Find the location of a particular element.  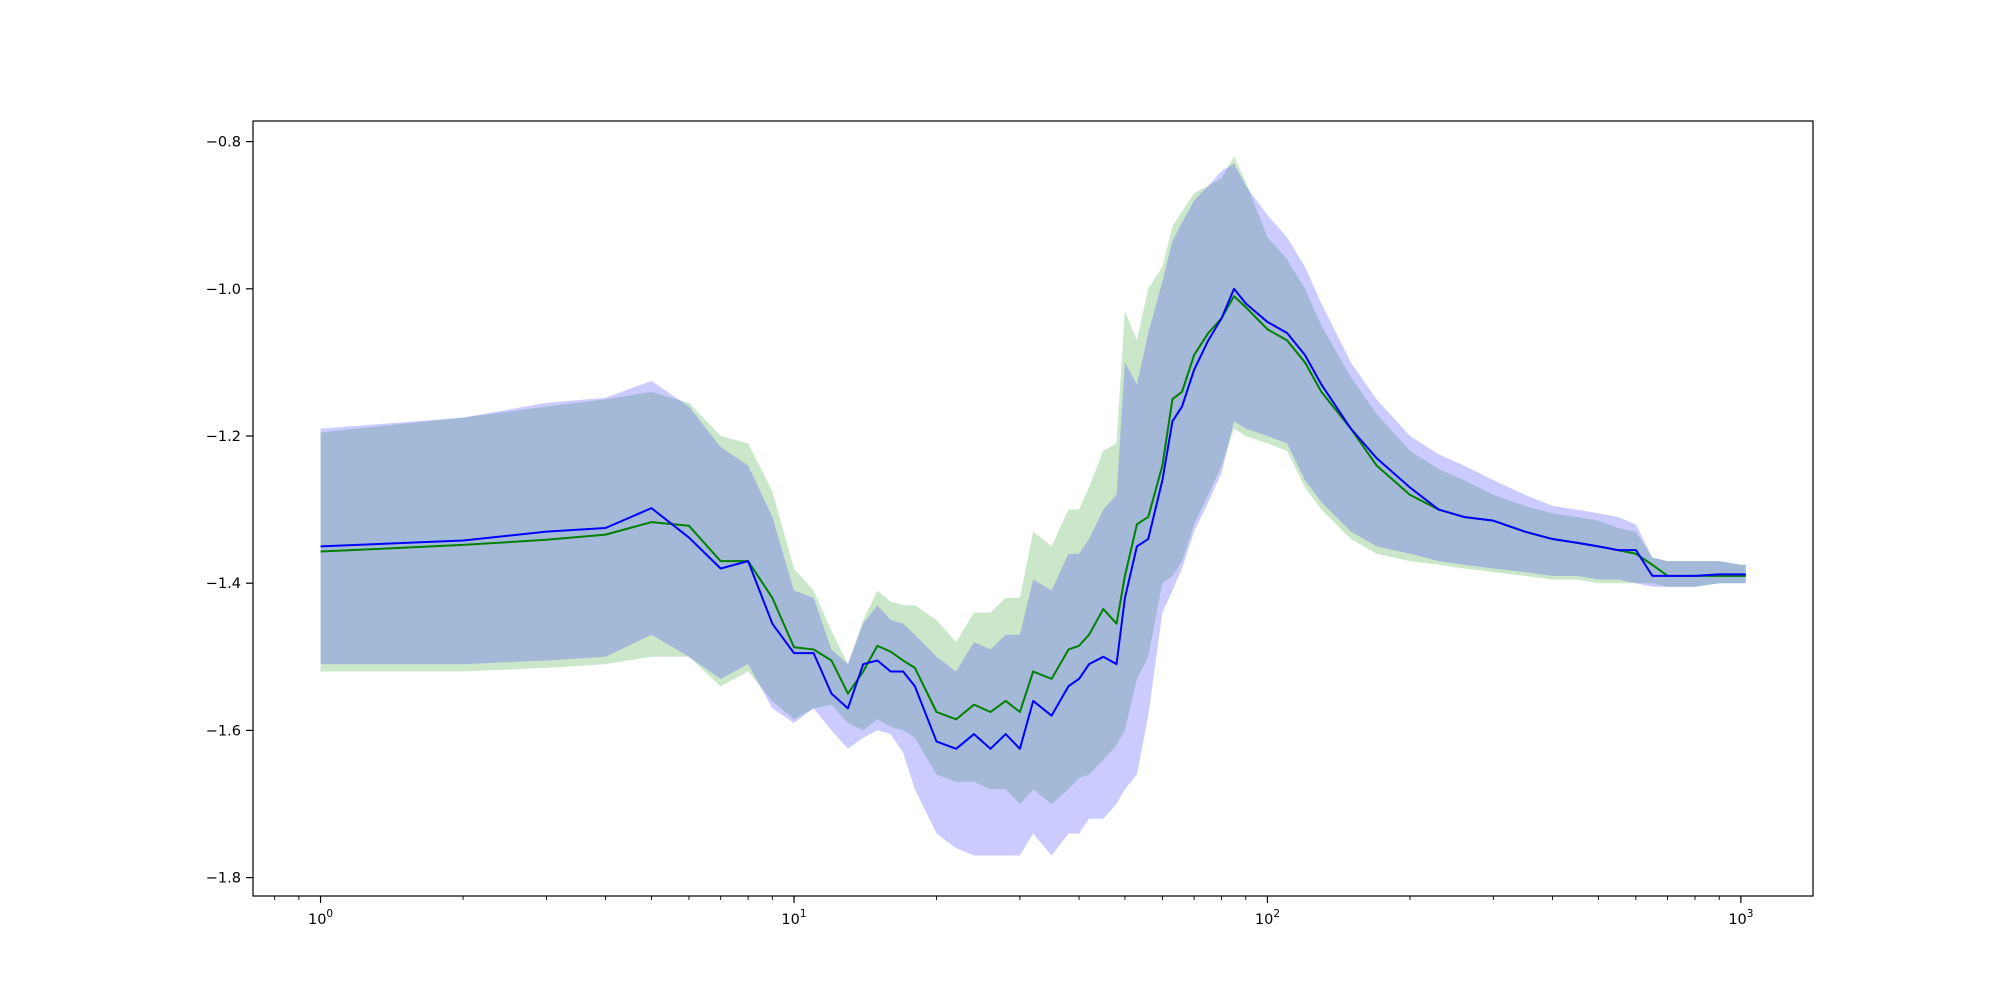

y-tick-label: −1.6 is located at coordinates (223, 731).